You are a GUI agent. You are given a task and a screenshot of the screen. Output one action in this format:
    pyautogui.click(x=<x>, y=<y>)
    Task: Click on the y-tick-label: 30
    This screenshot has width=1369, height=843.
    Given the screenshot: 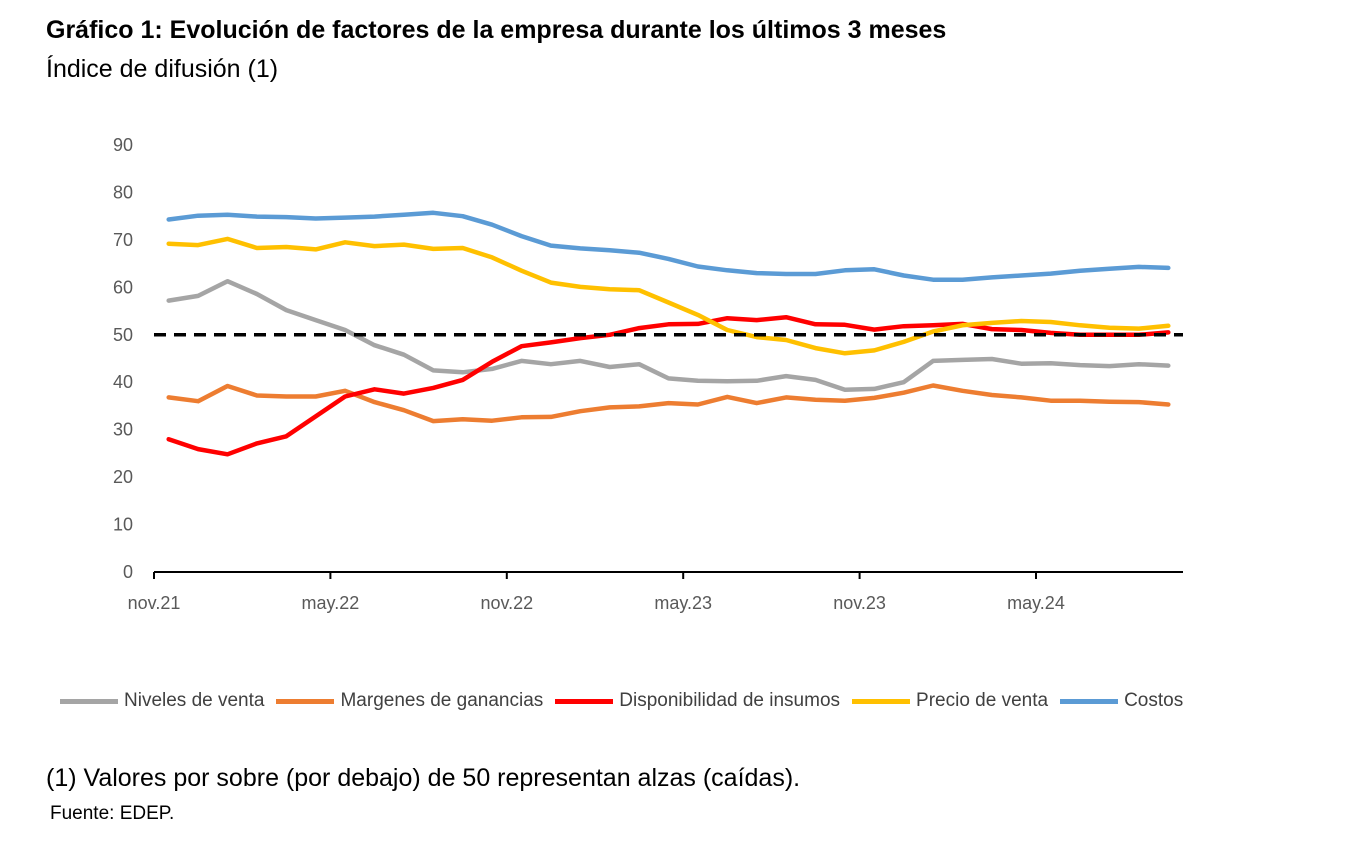 What is the action you would take?
    pyautogui.click(x=123, y=430)
    